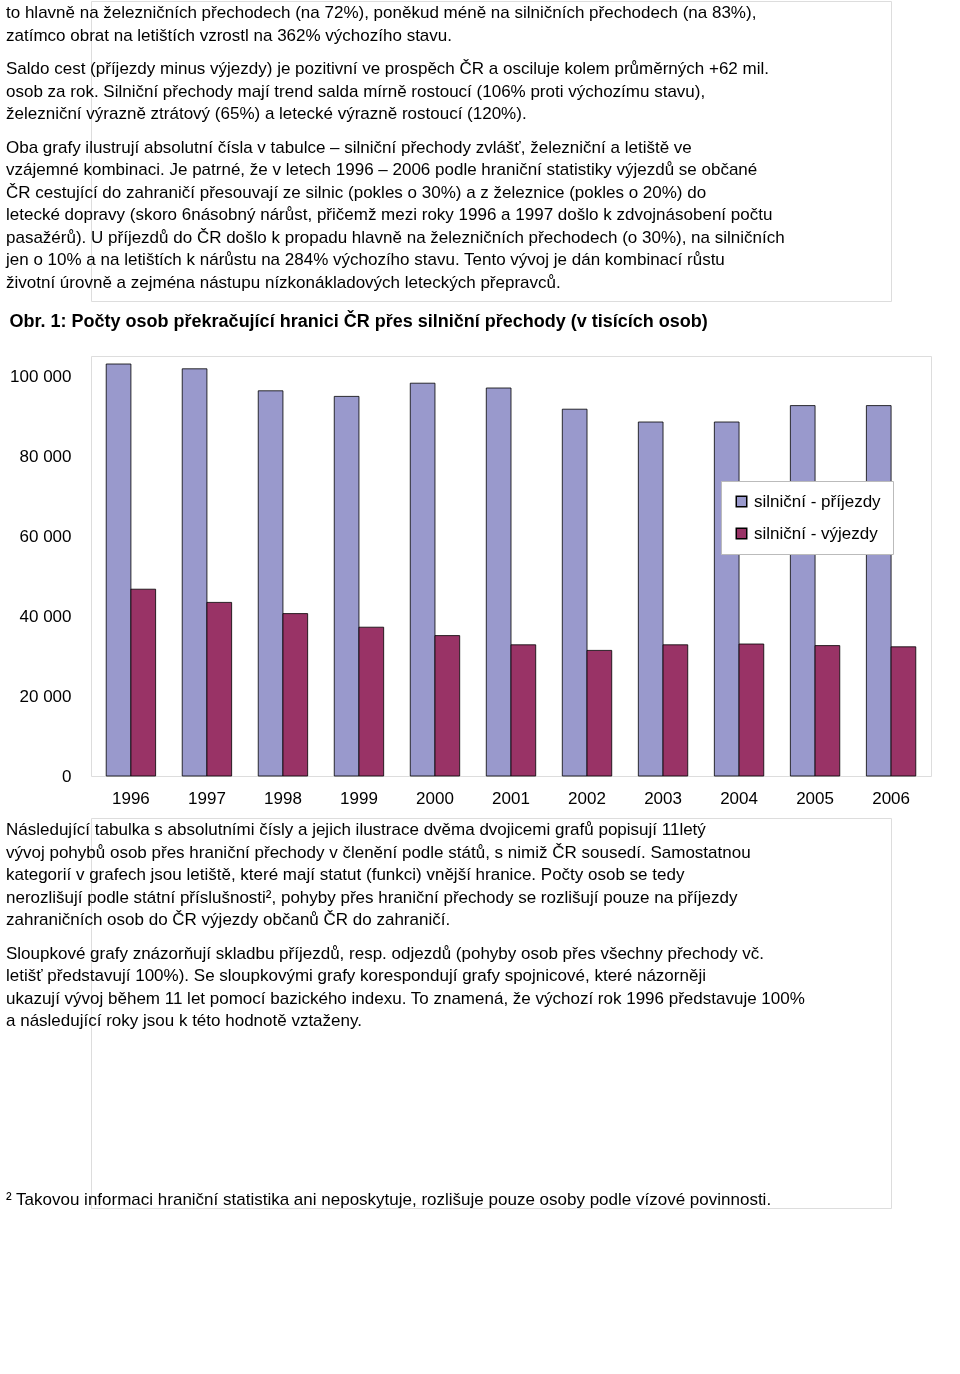 This screenshot has width=960, height=1374. Describe the element at coordinates (45, 536) in the screenshot. I see `y-tick-label: 60 000` at that location.